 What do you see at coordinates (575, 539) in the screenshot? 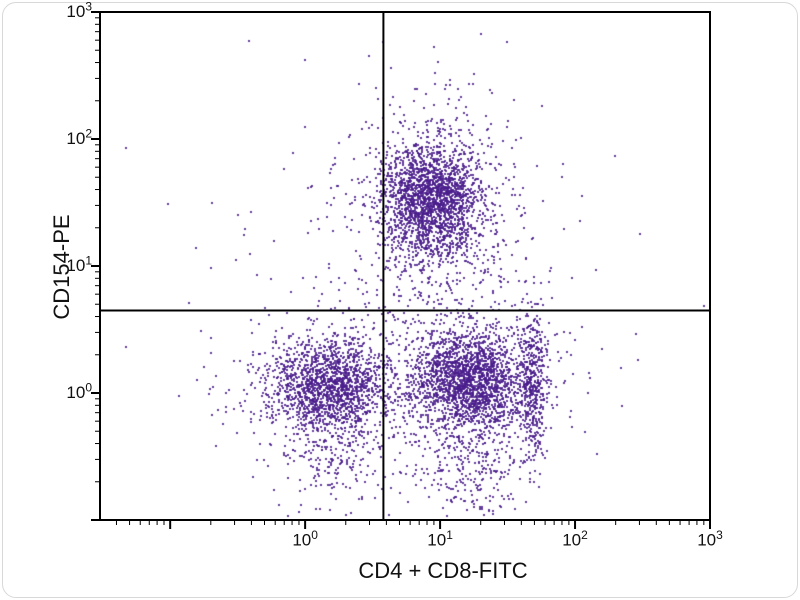
I see `x-tick-label: 10²` at bounding box center [575, 539].